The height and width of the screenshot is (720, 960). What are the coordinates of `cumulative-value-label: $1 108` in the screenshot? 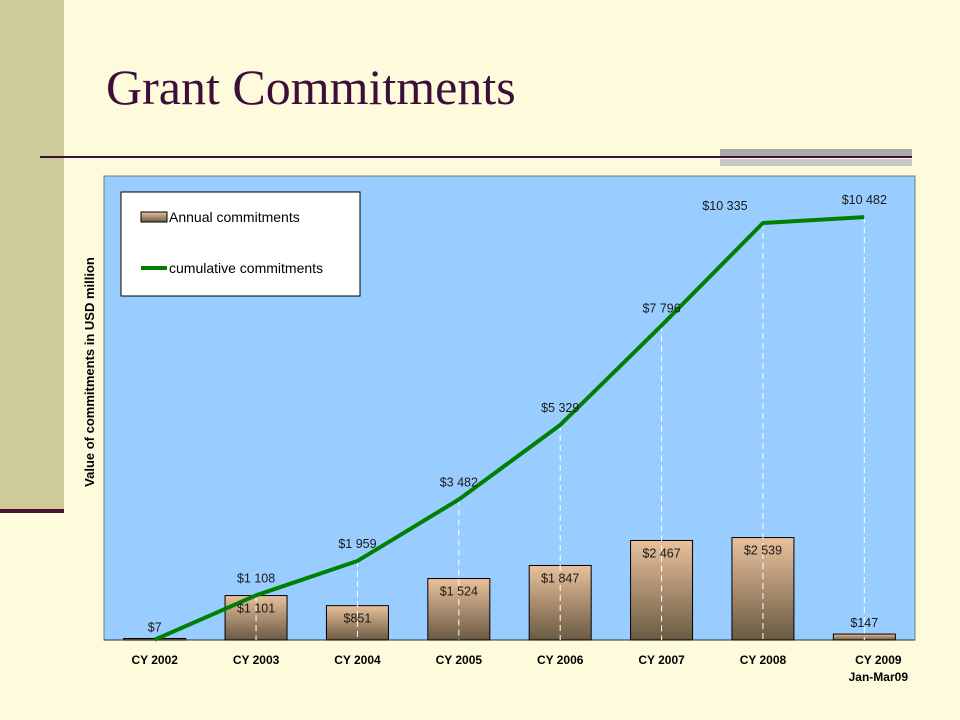 It's located at (256, 578).